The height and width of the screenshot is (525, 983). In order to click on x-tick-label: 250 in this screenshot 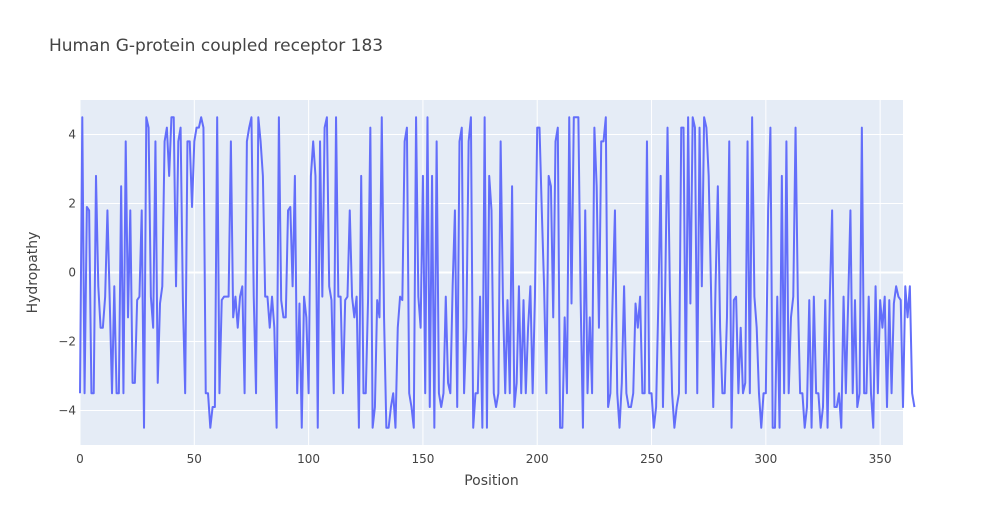, I will do `click(651, 459)`.